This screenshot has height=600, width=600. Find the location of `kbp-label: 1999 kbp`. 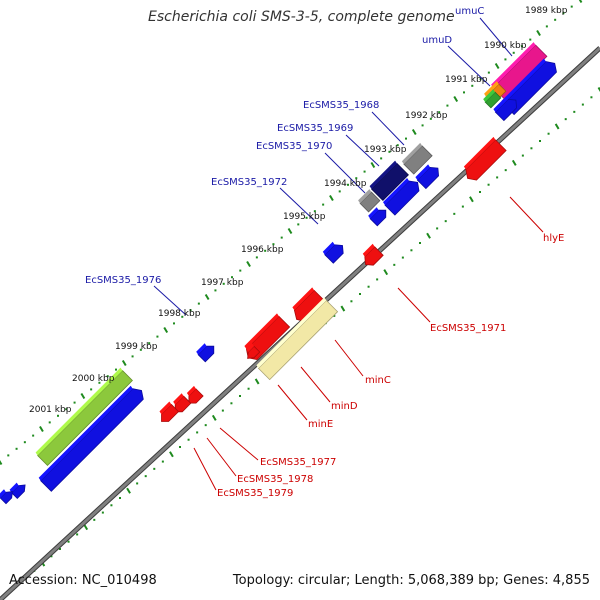

kbp-label: 1999 kbp is located at coordinates (136, 347).